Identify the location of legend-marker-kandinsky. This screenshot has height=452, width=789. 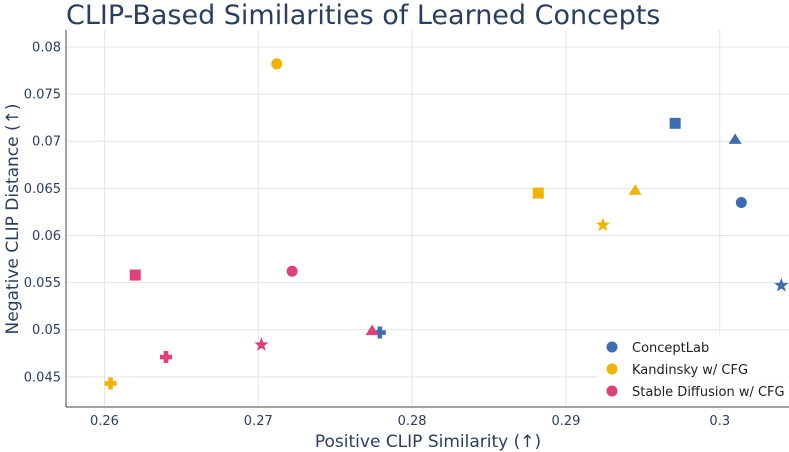
(612, 369).